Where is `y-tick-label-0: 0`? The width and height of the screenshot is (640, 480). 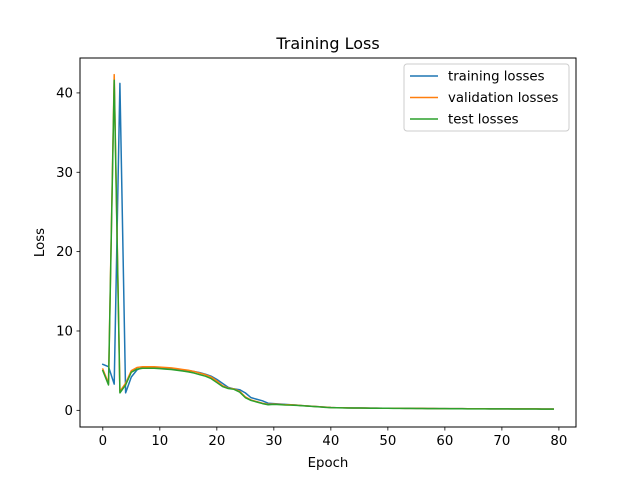
y-tick-label-0: 0 is located at coordinates (69, 411).